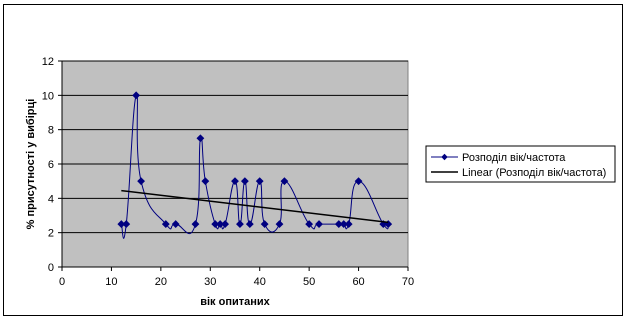 The width and height of the screenshot is (628, 320). Describe the element at coordinates (249, 224) in the screenshot. I see `data-point-38-2.5` at that location.